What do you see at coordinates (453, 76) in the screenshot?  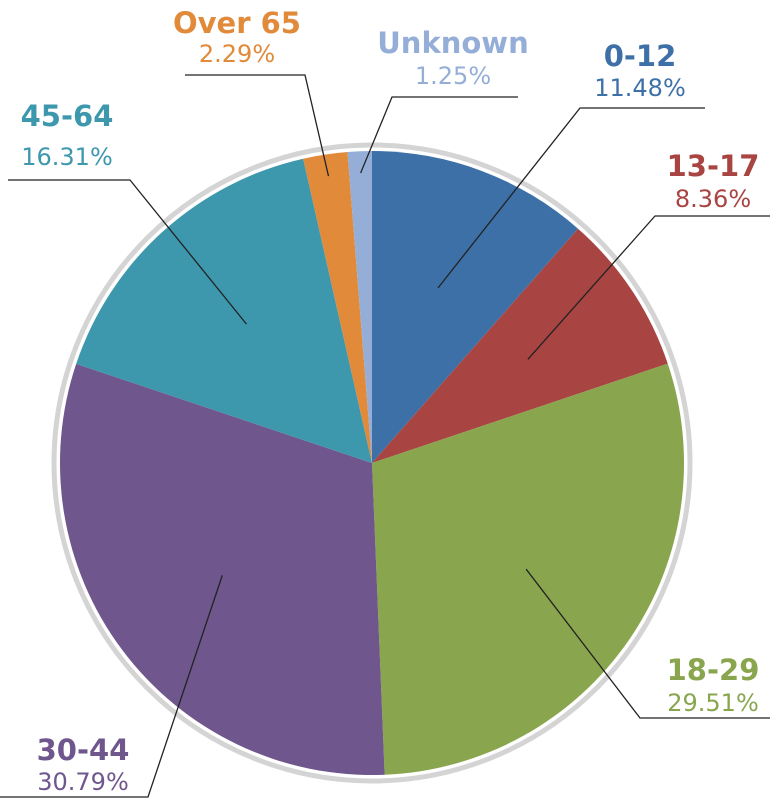 I see `slice-value: 1.25%` at bounding box center [453, 76].